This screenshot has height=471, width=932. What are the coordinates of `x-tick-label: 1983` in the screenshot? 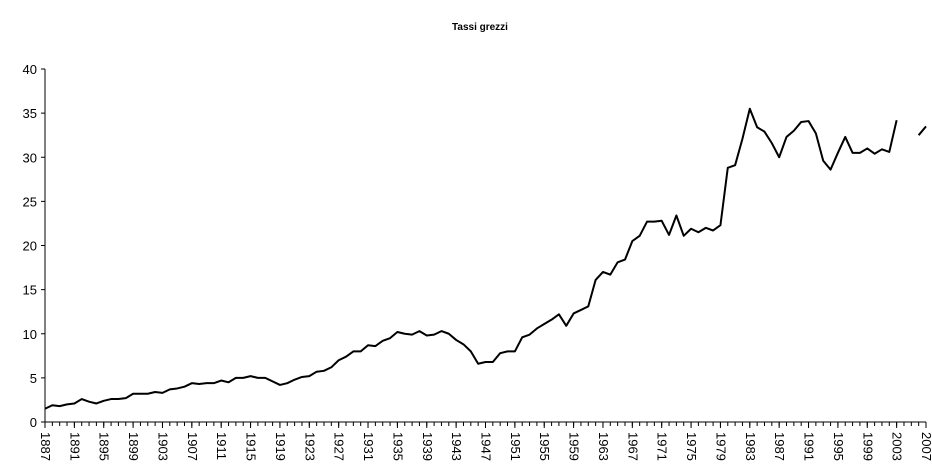 It's located at (750, 446).